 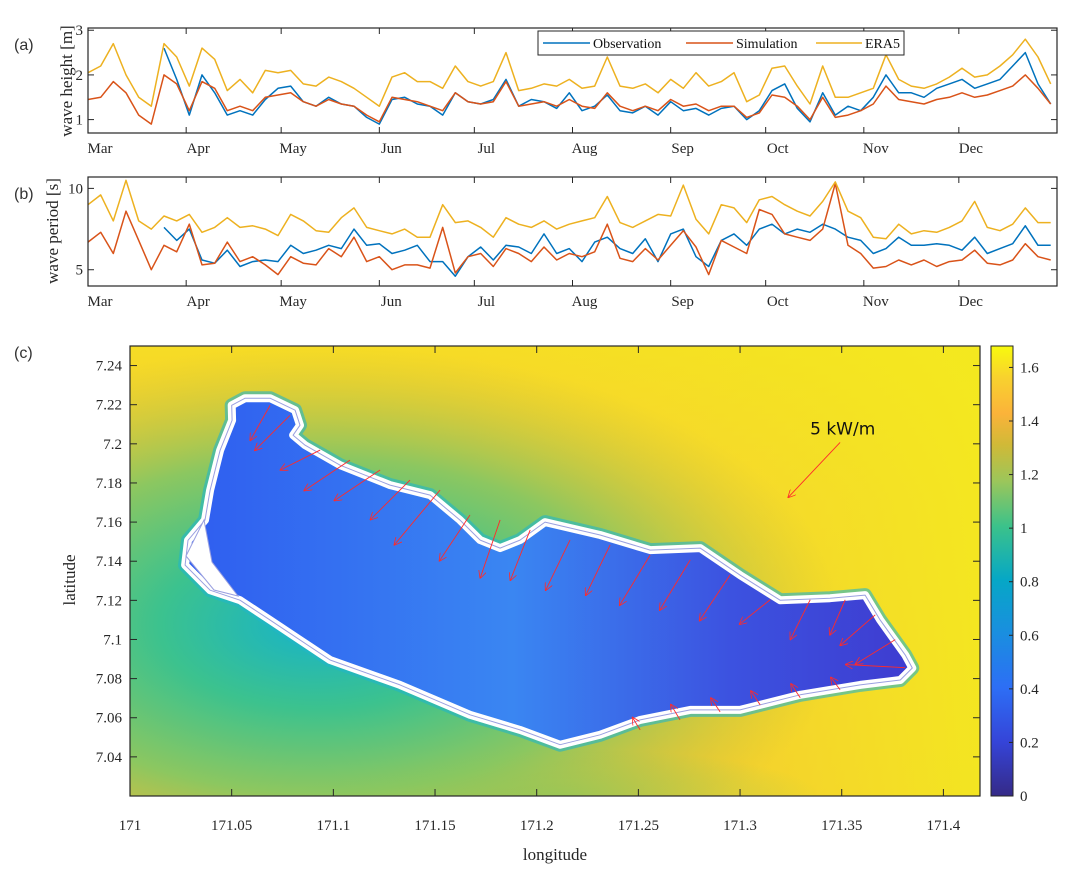 What do you see at coordinates (109, 484) in the screenshot?
I see `y-tick-label: 7.18` at bounding box center [109, 484].